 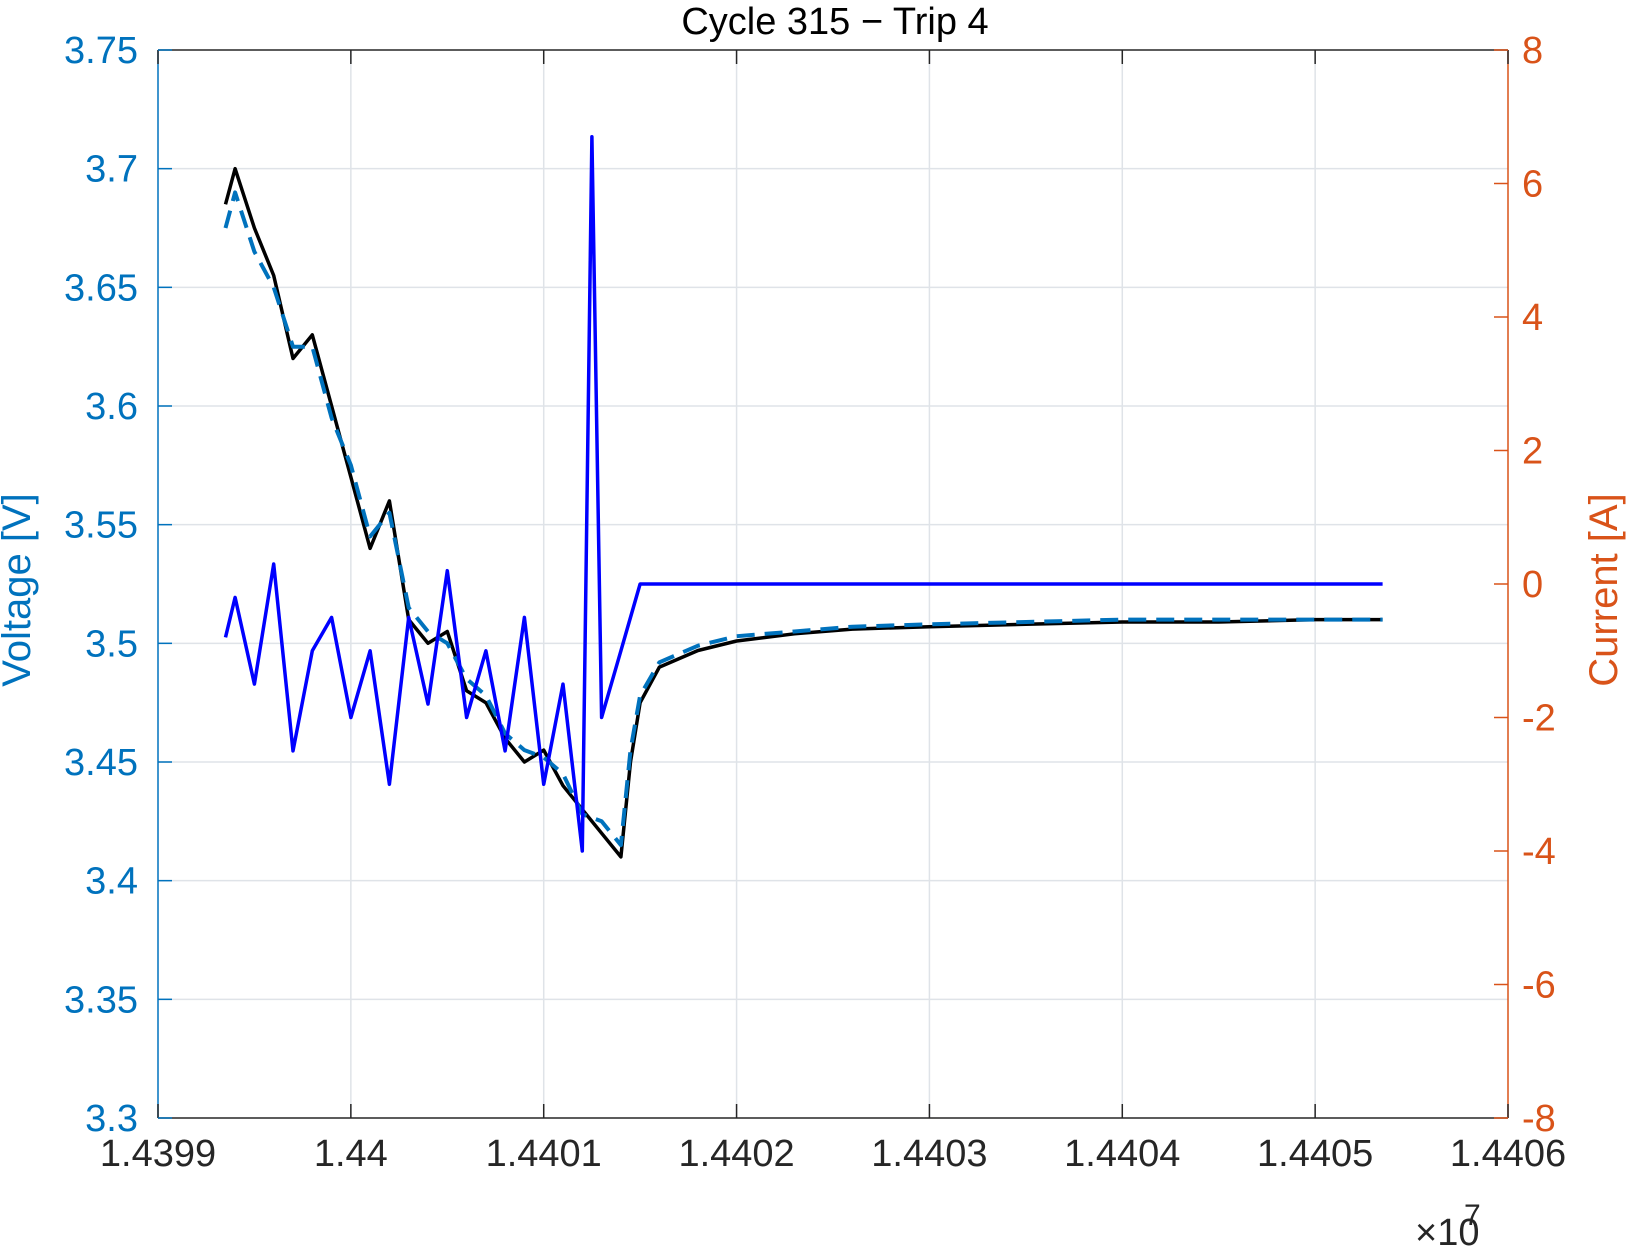 What do you see at coordinates (1447, 1231) in the screenshot?
I see `x-exponent-label: ×10` at bounding box center [1447, 1231].